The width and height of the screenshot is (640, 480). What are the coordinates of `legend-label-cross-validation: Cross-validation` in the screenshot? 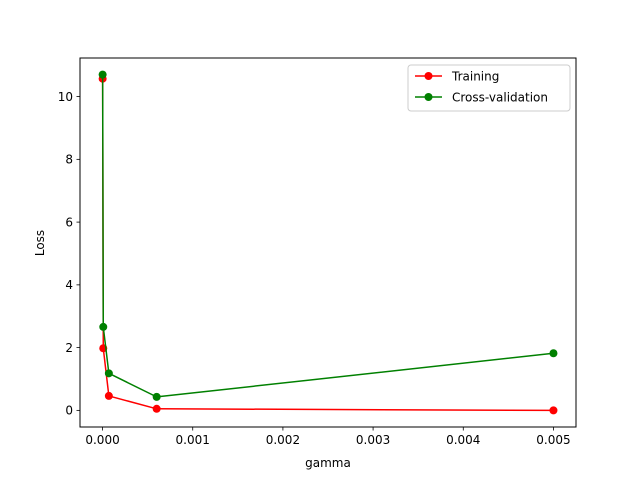 It's located at (500, 98).